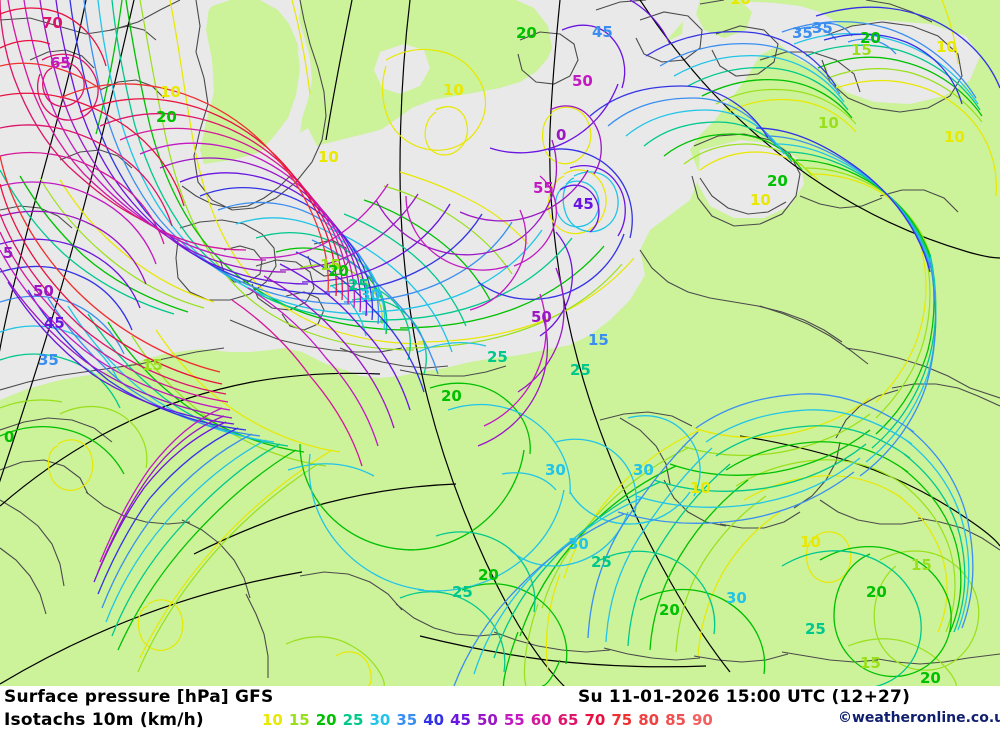  Describe the element at coordinates (954, 137) in the screenshot. I see `contour-label-10-45: 10` at that location.